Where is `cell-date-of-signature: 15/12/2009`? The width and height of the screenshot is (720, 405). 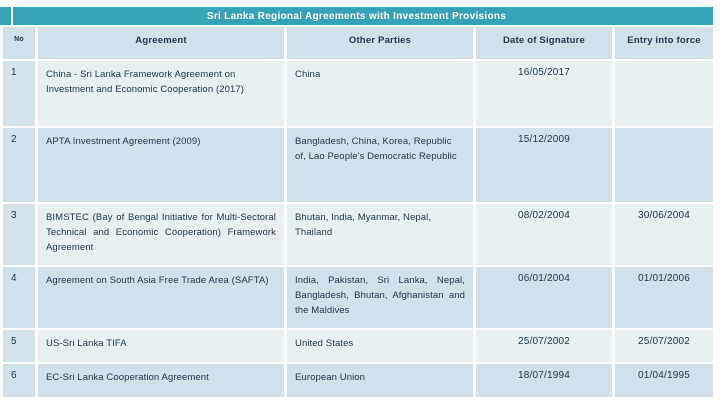 cell-date-of-signature: 15/12/2009 is located at coordinates (544, 165).